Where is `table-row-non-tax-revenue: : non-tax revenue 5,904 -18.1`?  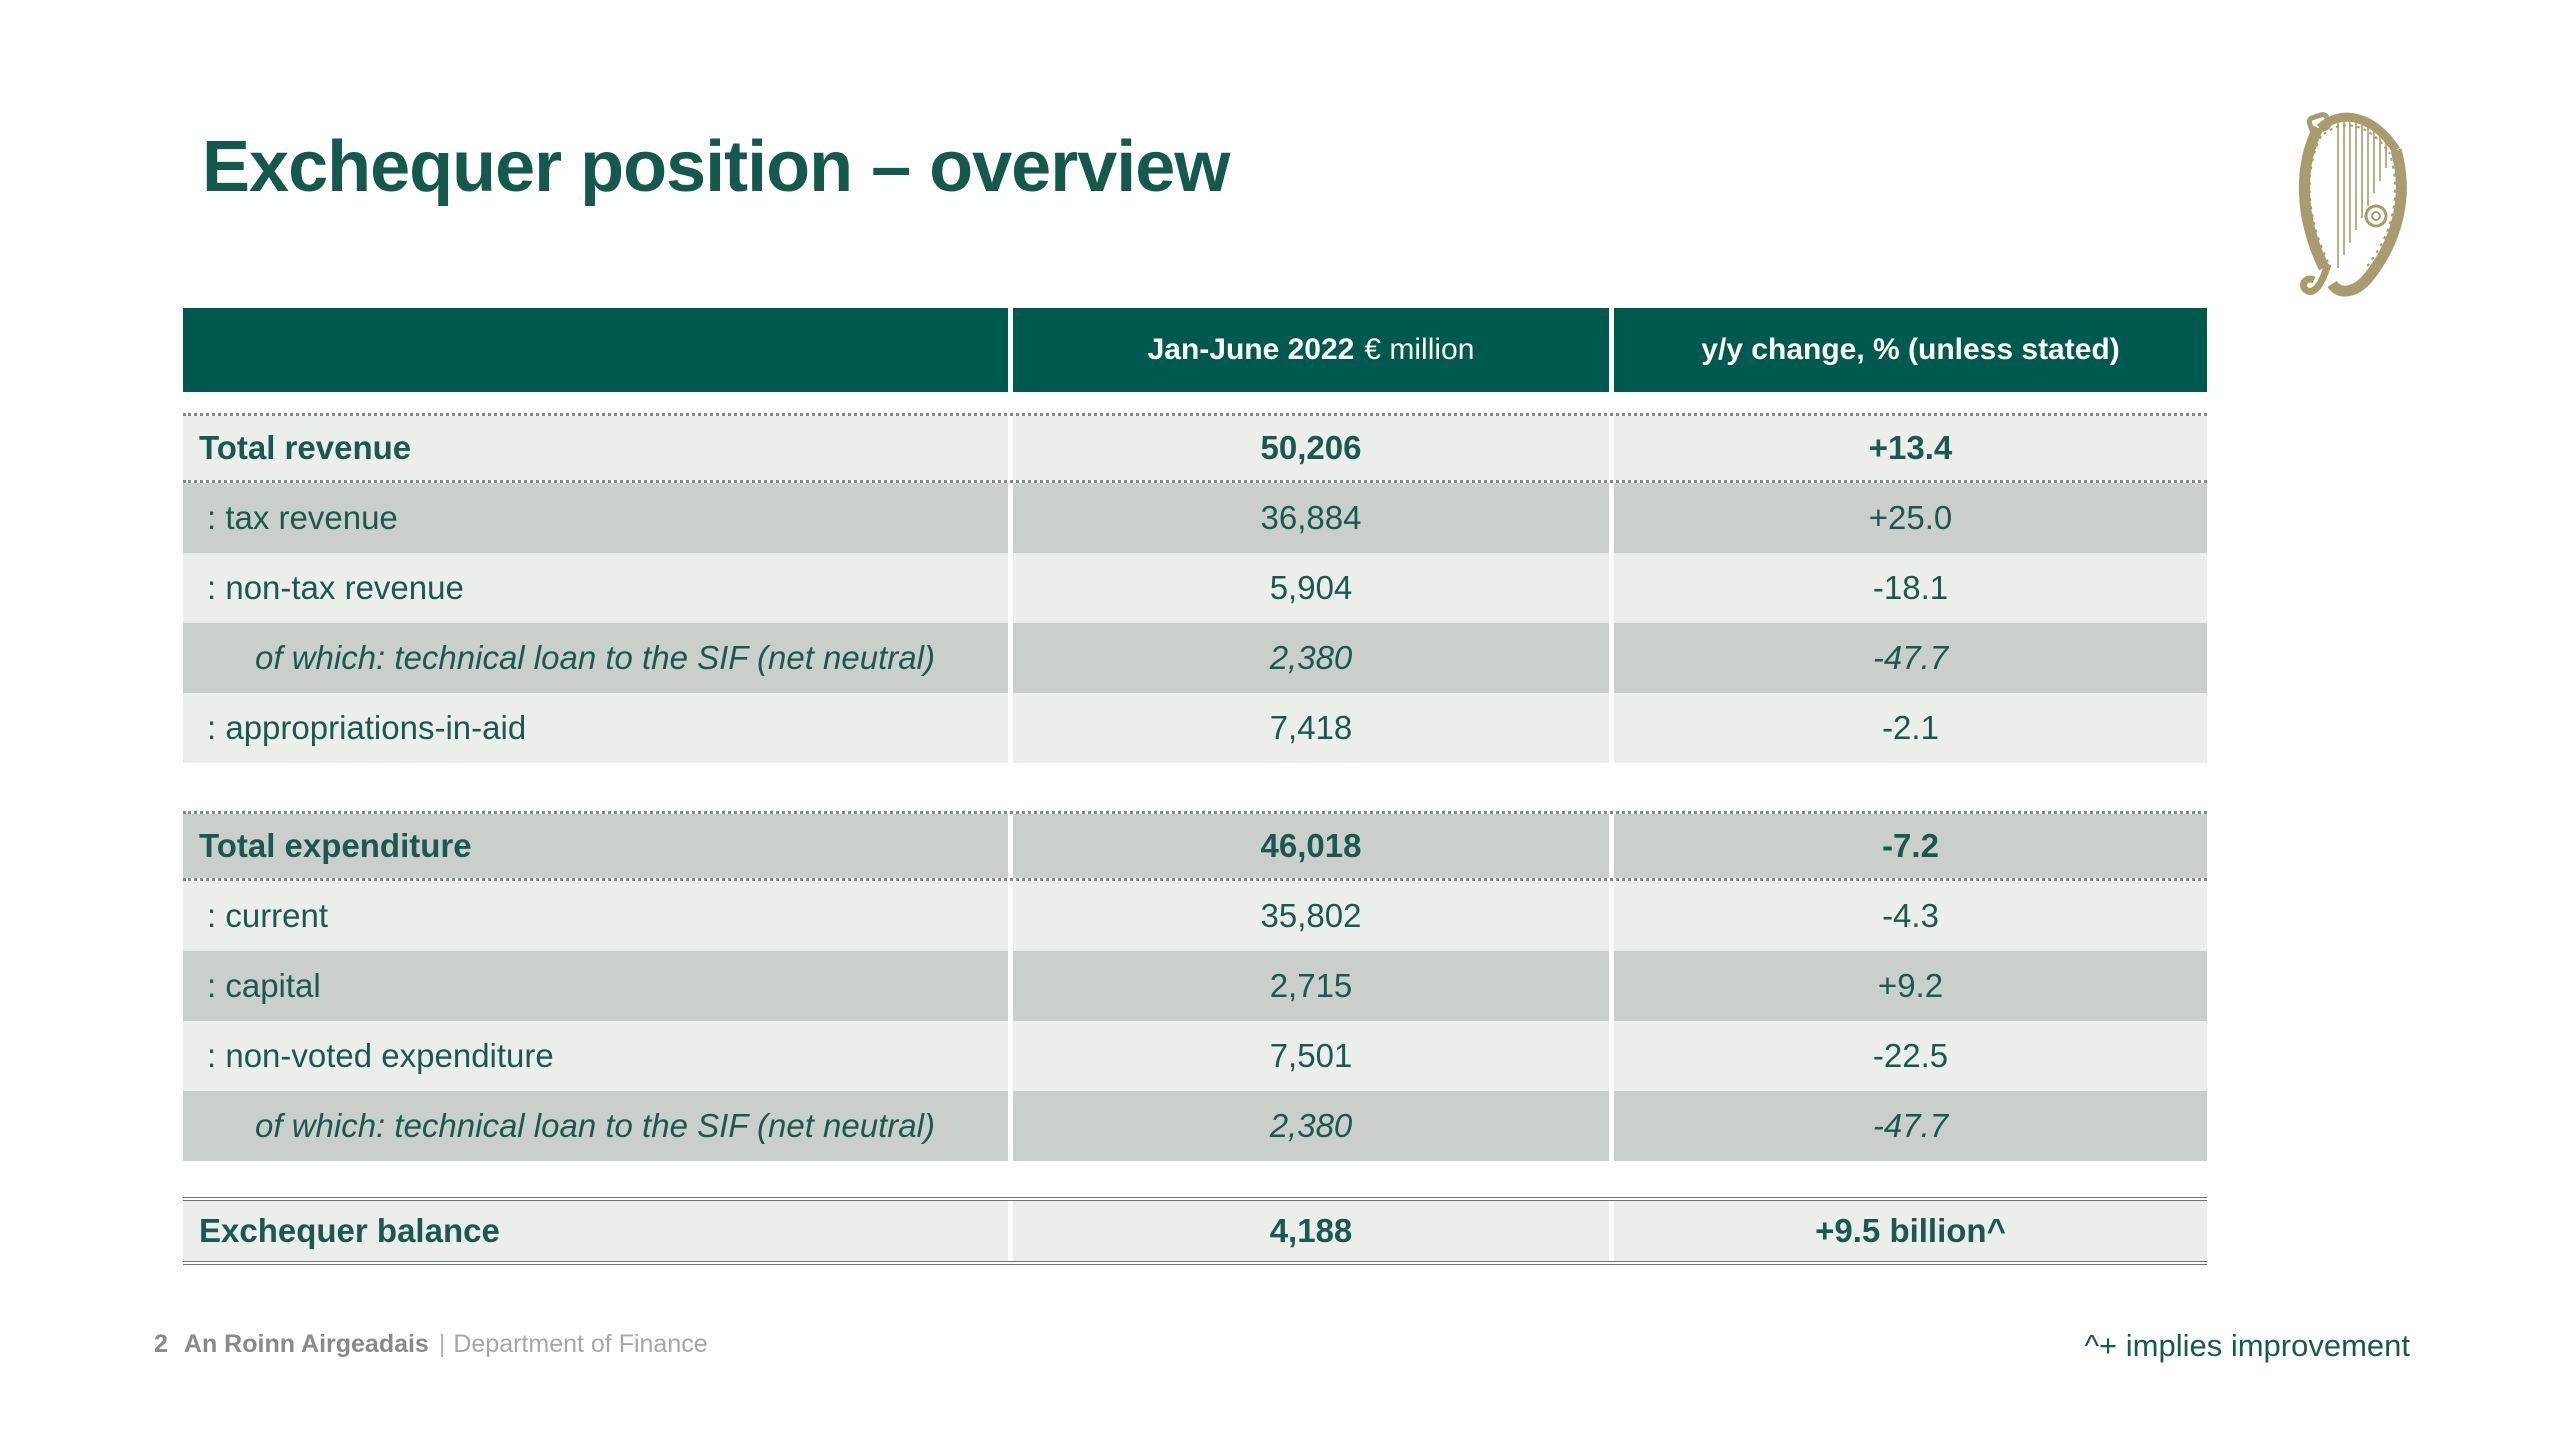 table-row-non-tax-revenue: : non-tax revenue 5,904 -18.1 is located at coordinates (1195, 588).